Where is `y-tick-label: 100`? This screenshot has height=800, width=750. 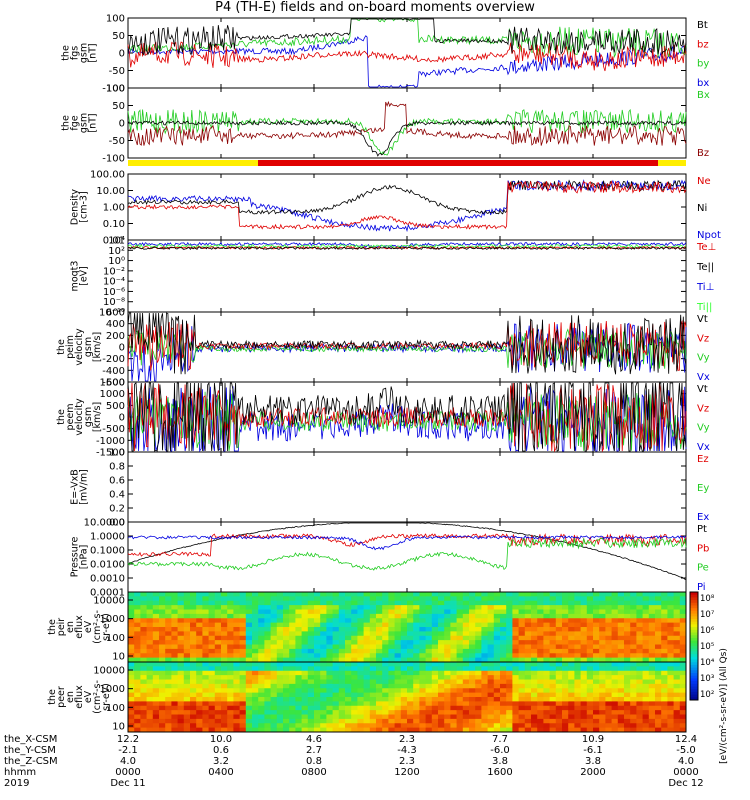 y-tick-label: 100 is located at coordinates (115, 89).